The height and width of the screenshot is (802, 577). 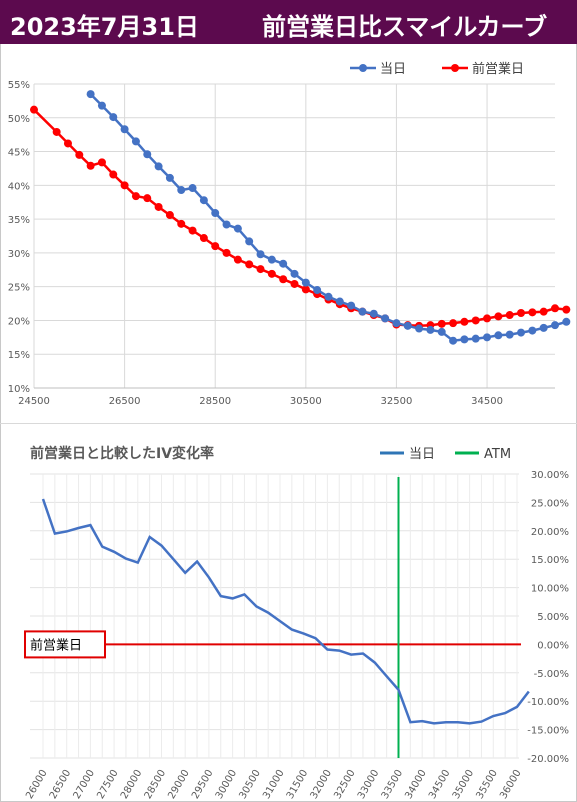 What do you see at coordinates (273, 784) in the screenshot?
I see `x-tick-label: 31000` at bounding box center [273, 784].